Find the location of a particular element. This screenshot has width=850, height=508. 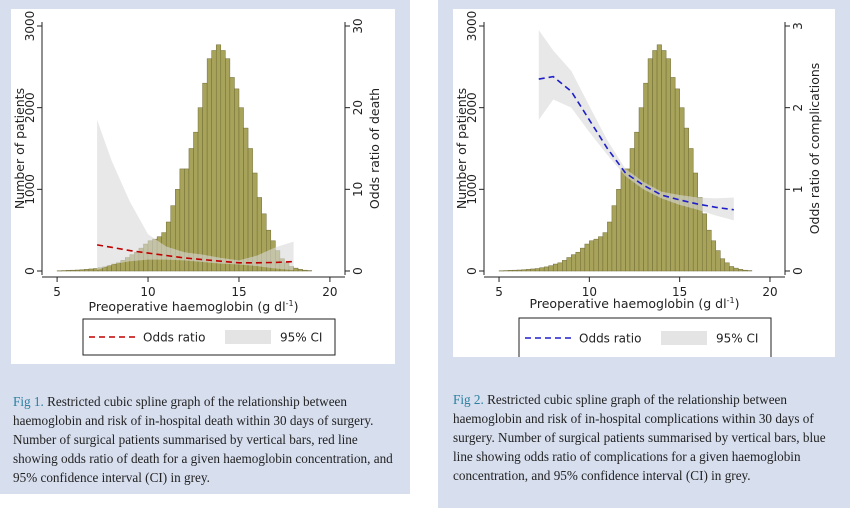

y-right-tick-label: 20 is located at coordinates (358, 107).